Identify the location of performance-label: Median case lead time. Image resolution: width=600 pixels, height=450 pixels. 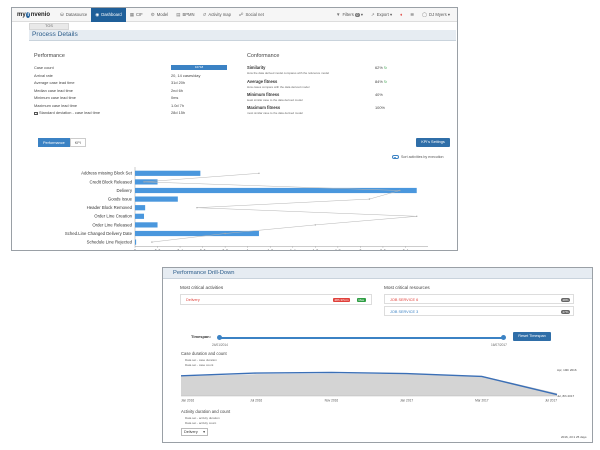
(53, 90).